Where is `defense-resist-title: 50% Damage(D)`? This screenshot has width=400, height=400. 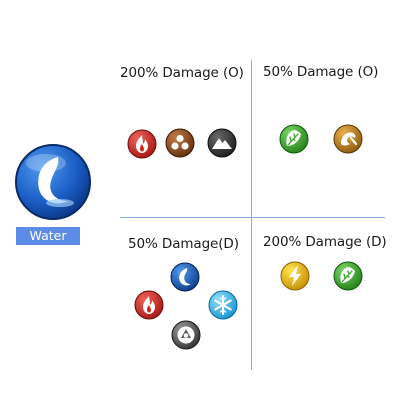
defense-resist-title: 50% Damage(D) is located at coordinates (183, 244).